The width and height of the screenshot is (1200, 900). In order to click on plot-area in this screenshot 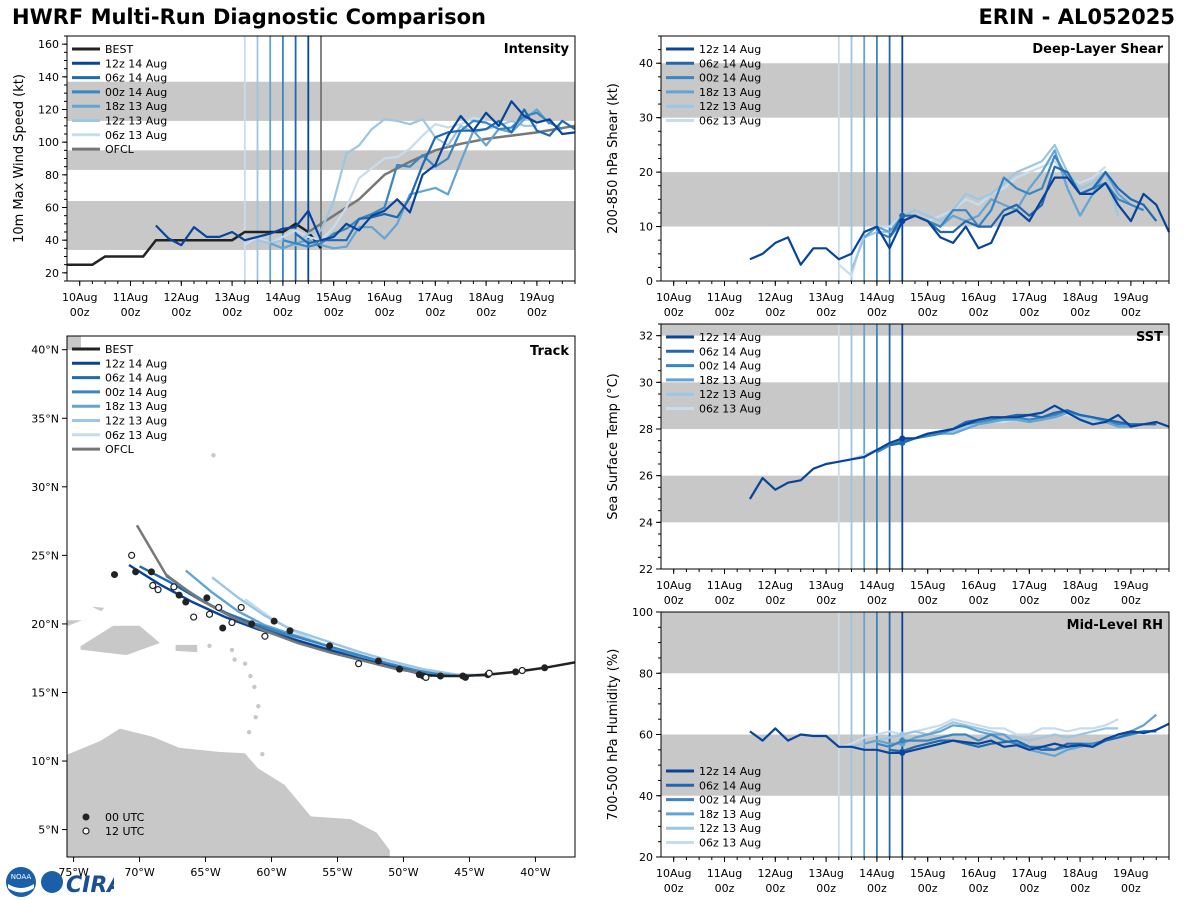, I will do `click(915, 446)`.